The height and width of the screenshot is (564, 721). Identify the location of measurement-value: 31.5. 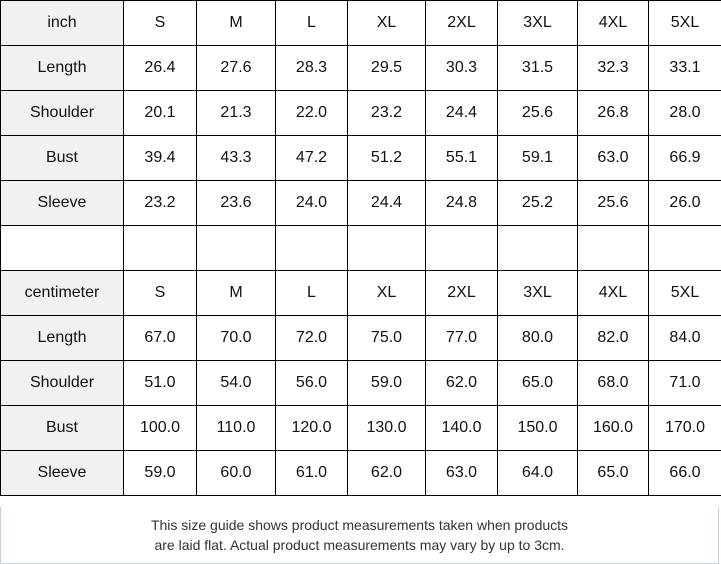
(537, 68).